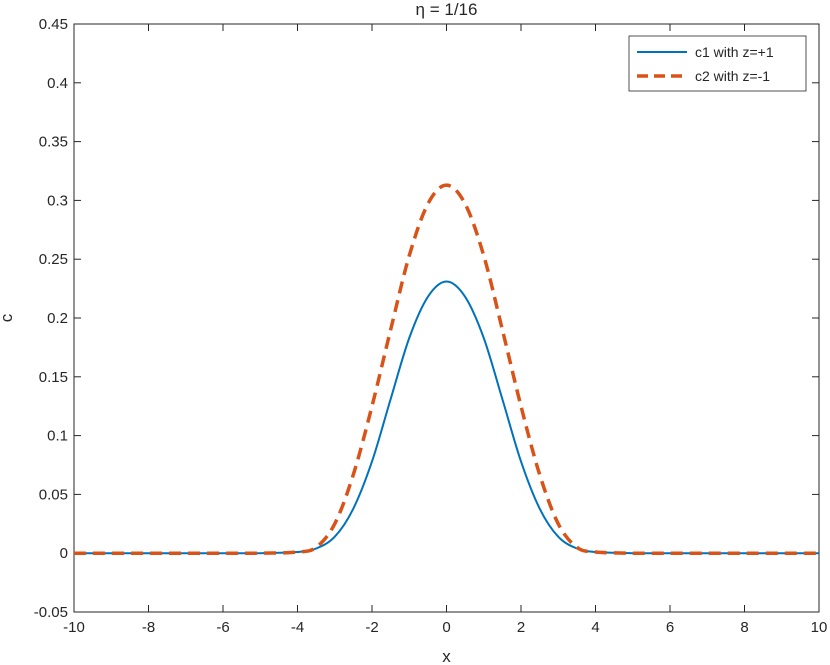 Image resolution: width=830 pixels, height=665 pixels. I want to click on legend-label-c2: c2 with z=-1, so click(732, 76).